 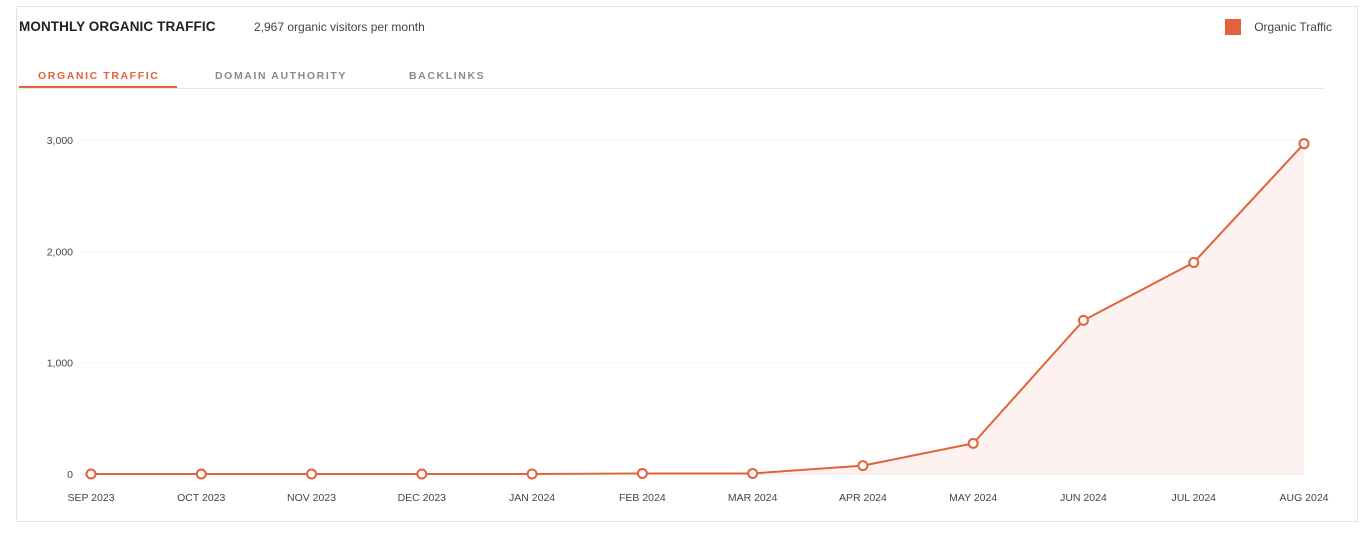 I want to click on y-tick-label: 0, so click(x=70, y=475).